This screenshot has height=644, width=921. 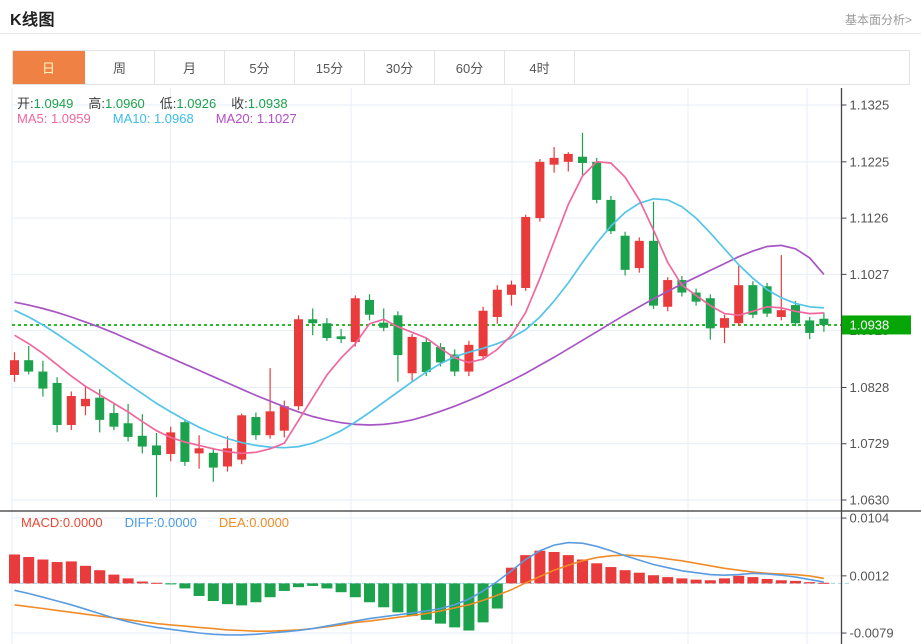 I want to click on low-label: 低:, so click(x=168, y=103).